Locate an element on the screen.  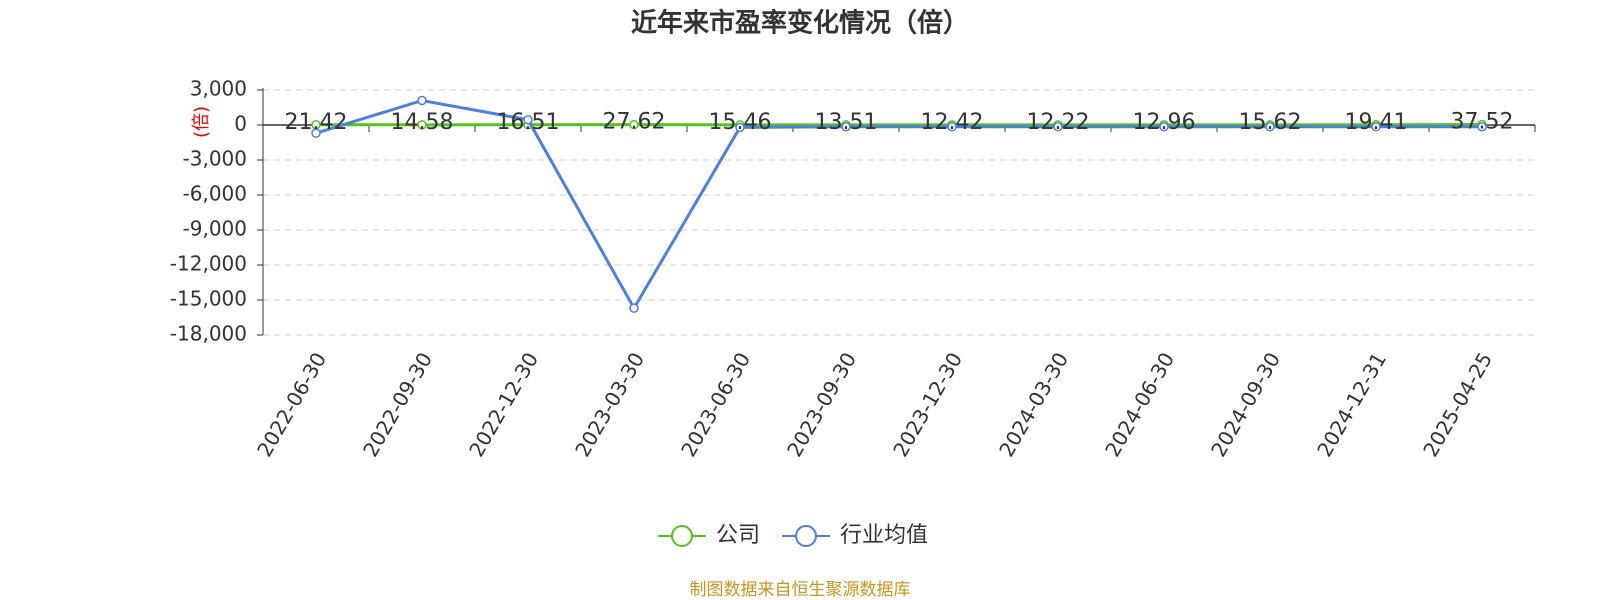
y-tick-label: -18,000 is located at coordinates (208, 334).